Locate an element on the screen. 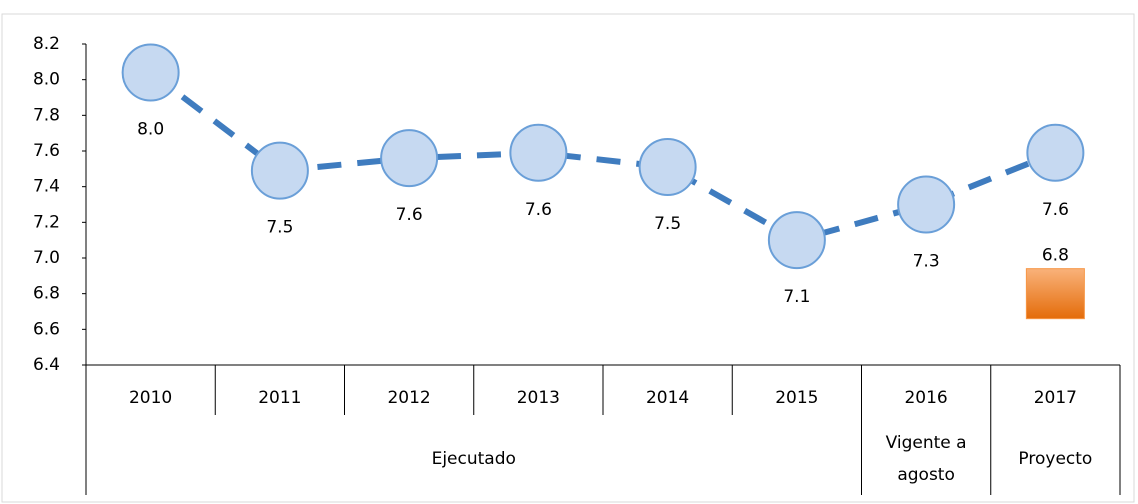 This screenshot has width=1138, height=504. group-label: Ejecutado is located at coordinates (473, 459).